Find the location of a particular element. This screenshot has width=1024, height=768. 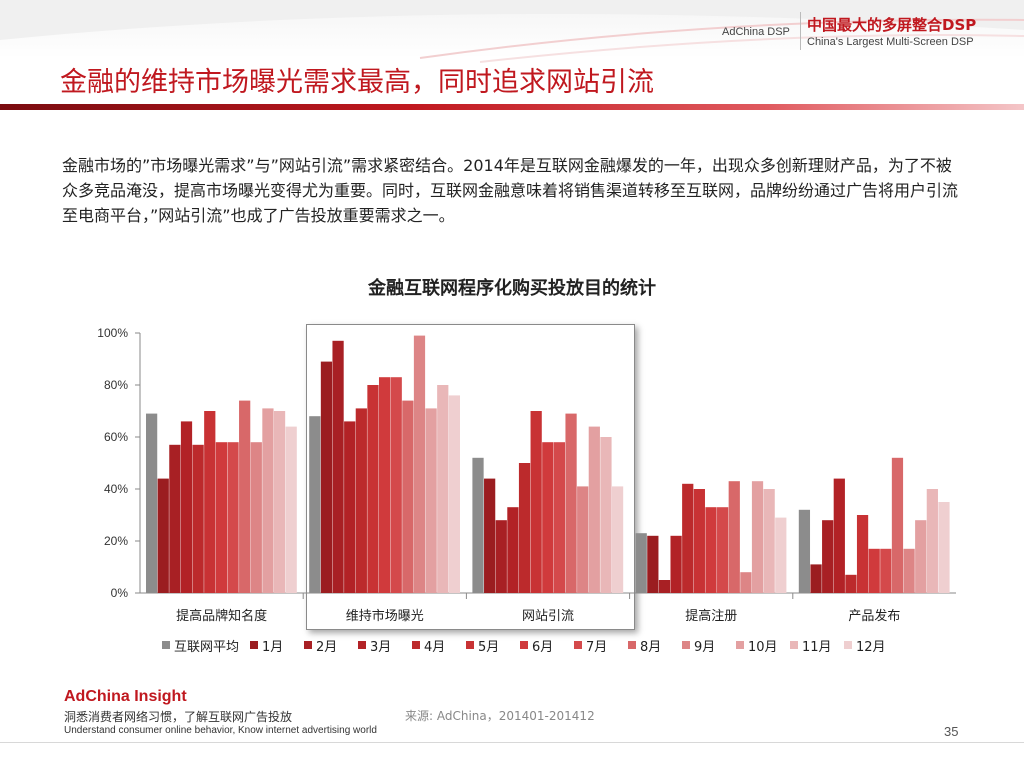

legend-label: 7月 is located at coordinates (596, 647).